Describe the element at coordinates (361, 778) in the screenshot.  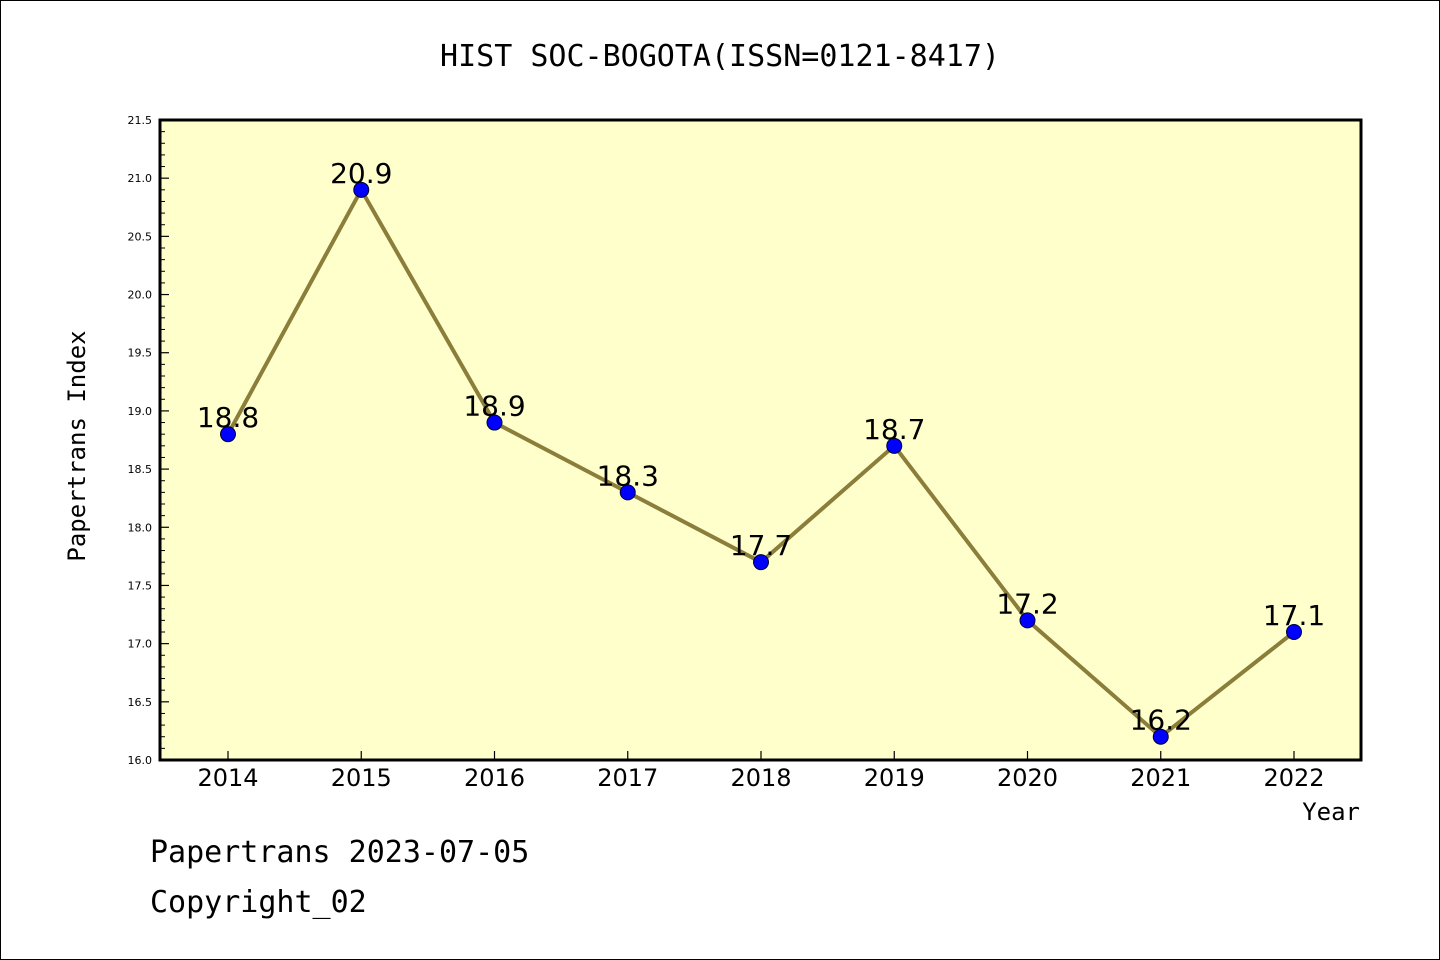
I see `x-tick-label: 2015` at that location.